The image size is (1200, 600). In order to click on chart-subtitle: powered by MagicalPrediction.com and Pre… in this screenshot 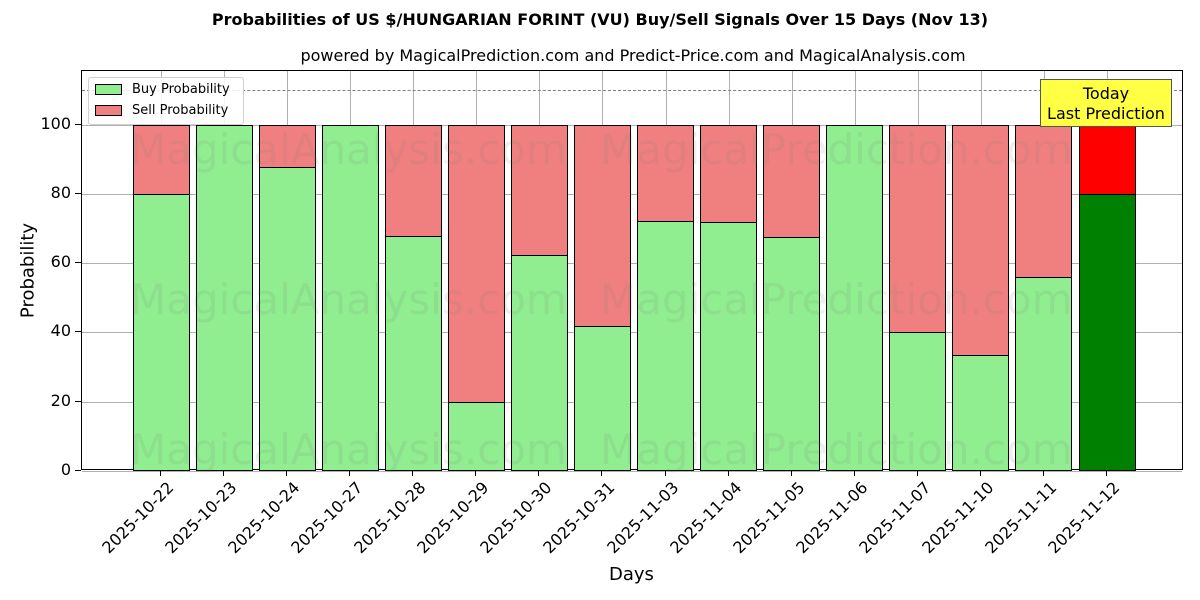, I will do `click(633, 55)`.